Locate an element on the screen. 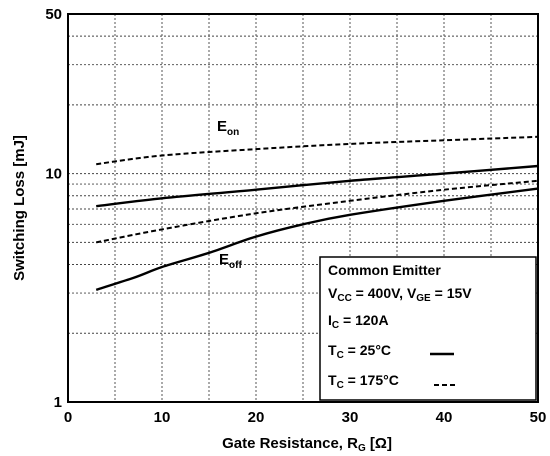  x-tick-label: 20 is located at coordinates (256, 417).